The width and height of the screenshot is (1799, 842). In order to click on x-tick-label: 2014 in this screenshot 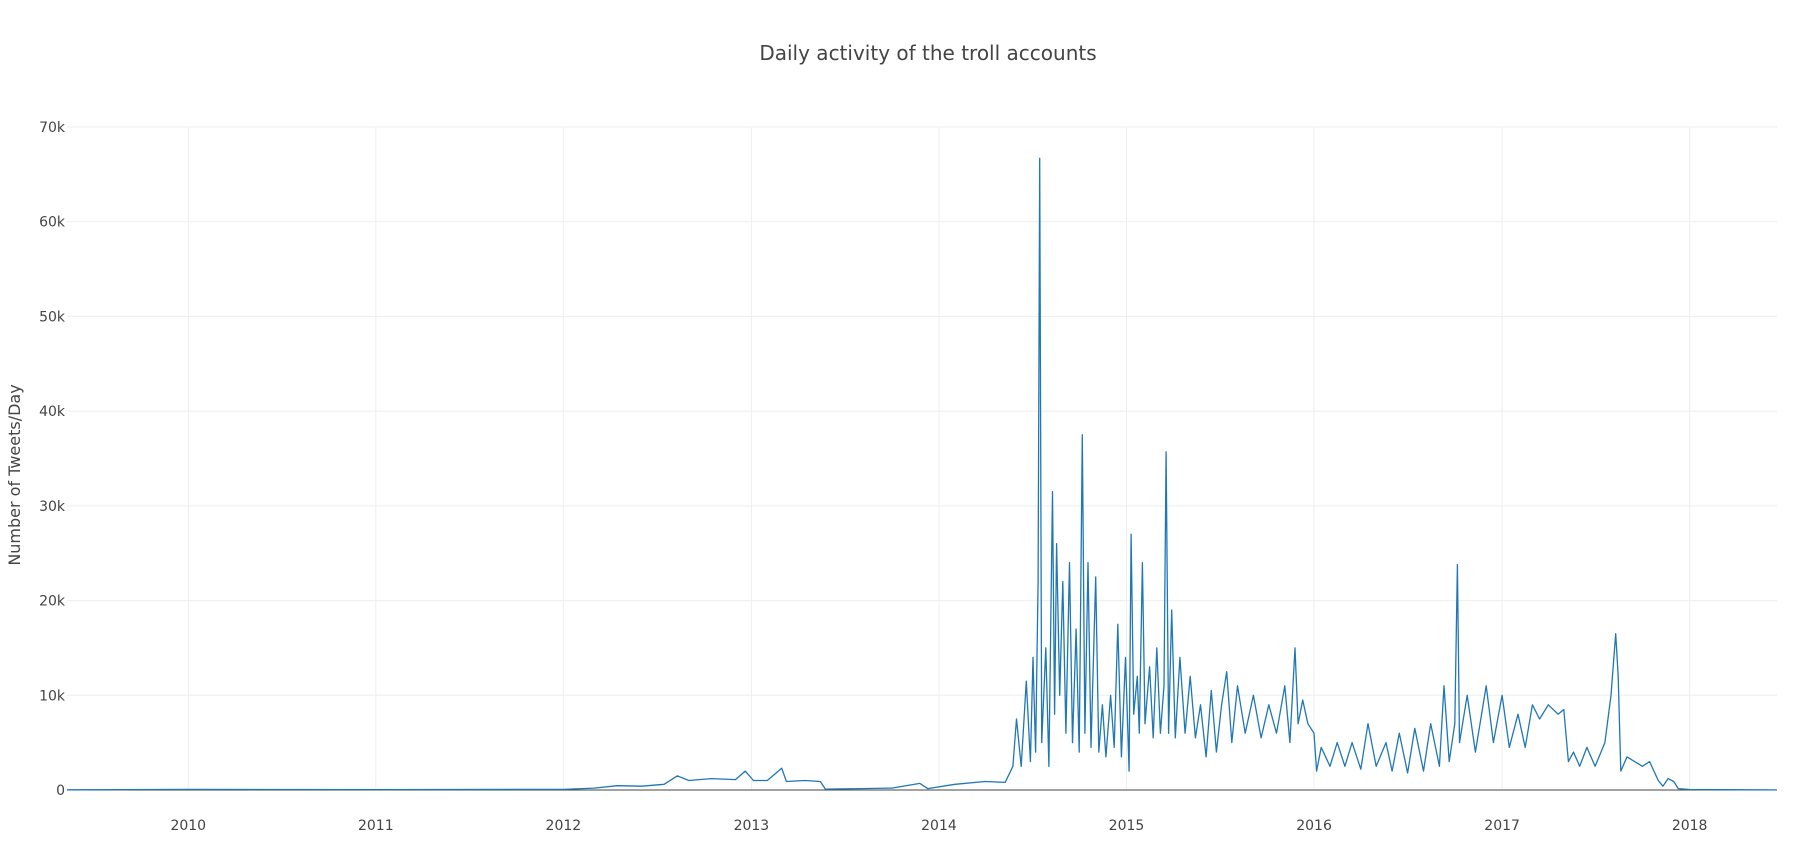, I will do `click(939, 826)`.